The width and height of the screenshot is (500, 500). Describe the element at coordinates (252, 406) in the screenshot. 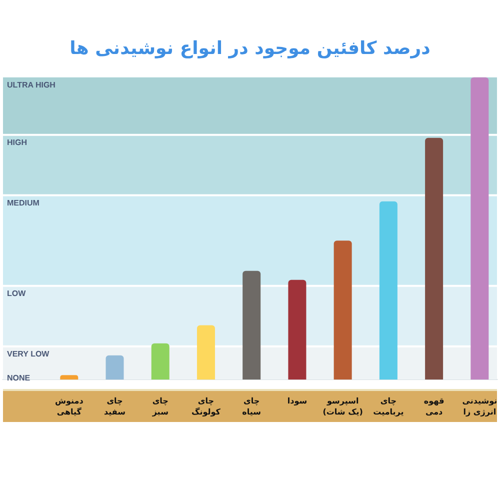

I see `x-tick-label: چای سیاه` at that location.